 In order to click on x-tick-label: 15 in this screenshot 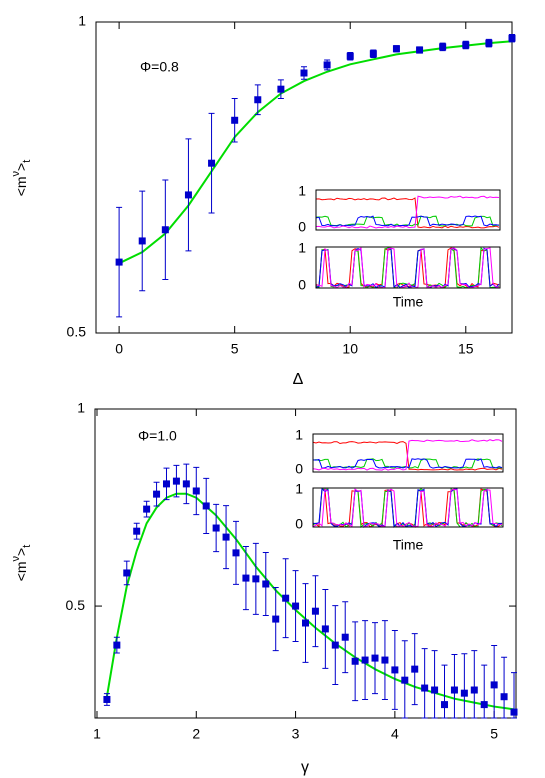, I will do `click(466, 349)`.